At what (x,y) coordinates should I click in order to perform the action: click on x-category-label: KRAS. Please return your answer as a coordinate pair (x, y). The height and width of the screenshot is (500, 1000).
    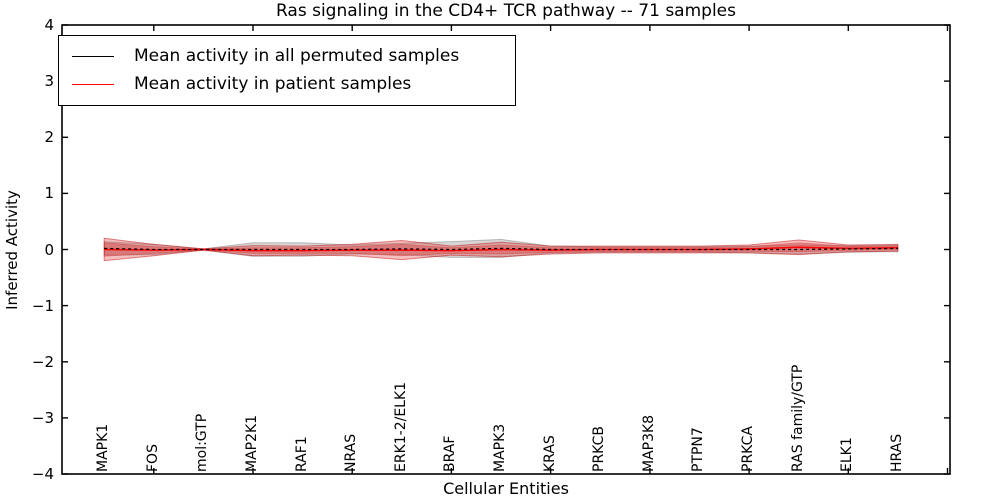
    Looking at the image, I should click on (549, 453).